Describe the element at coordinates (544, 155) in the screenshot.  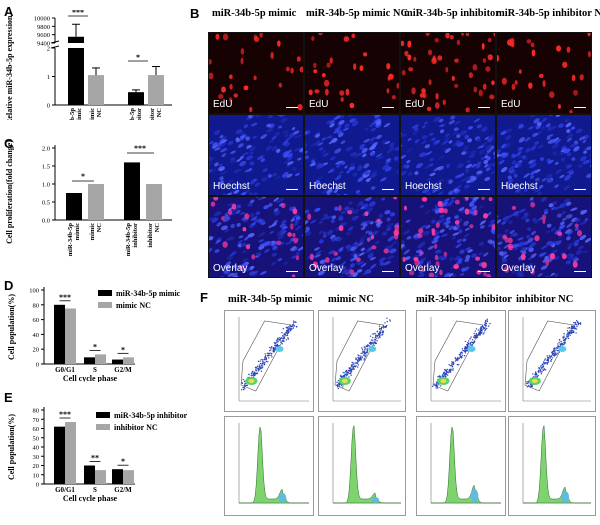
I see `cell-nuclei` at that location.